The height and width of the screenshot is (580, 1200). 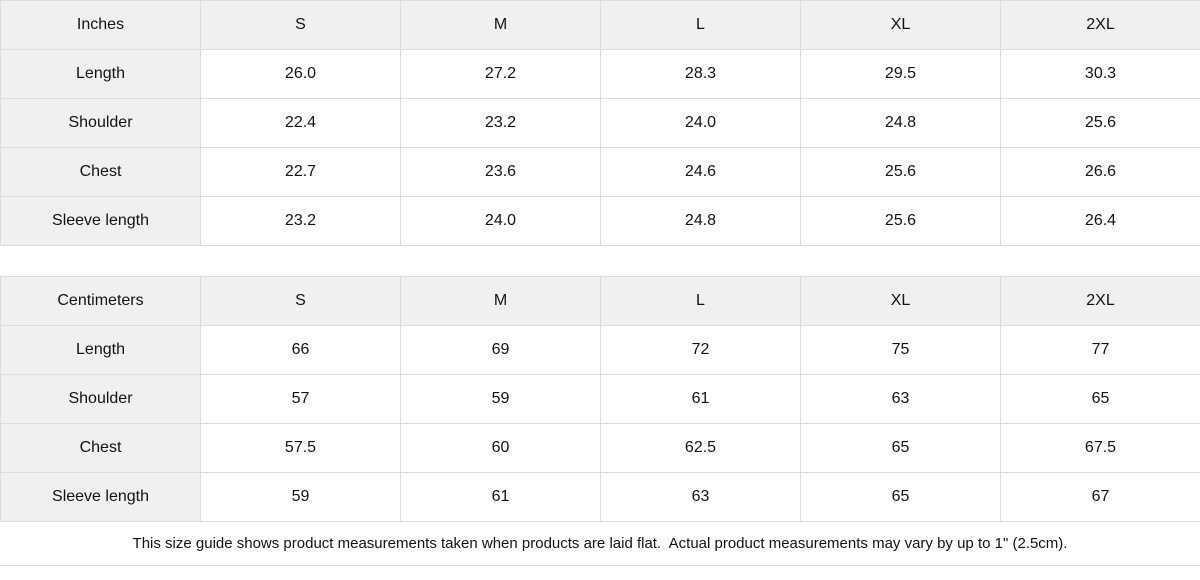 What do you see at coordinates (900, 74) in the screenshot?
I see `measurement-value: 29.5` at bounding box center [900, 74].